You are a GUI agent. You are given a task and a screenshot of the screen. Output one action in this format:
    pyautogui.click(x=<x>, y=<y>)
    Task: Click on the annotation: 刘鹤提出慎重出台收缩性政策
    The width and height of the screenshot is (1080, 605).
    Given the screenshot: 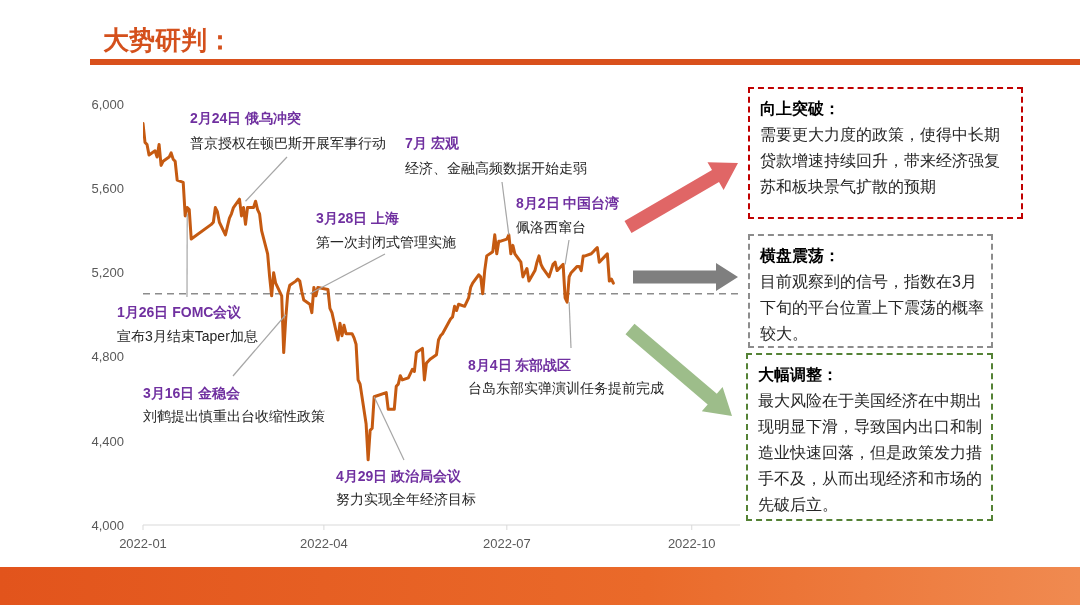 What is the action you would take?
    pyautogui.click(x=234, y=416)
    